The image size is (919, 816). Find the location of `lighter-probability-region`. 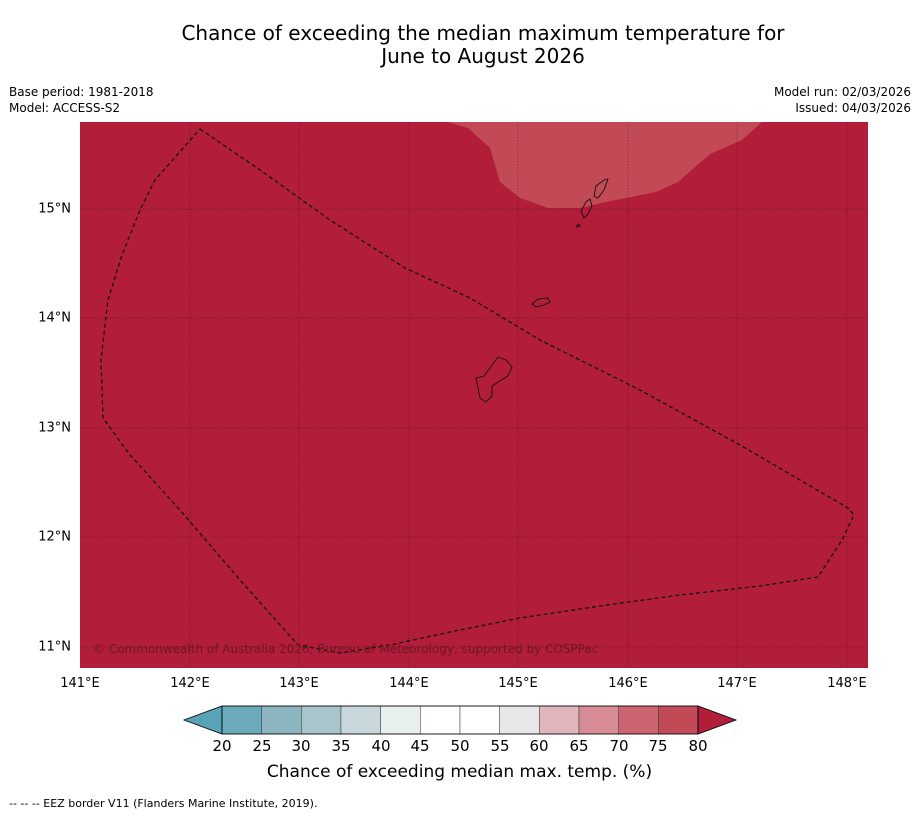

lighter-probability-region is located at coordinates (605, 165).